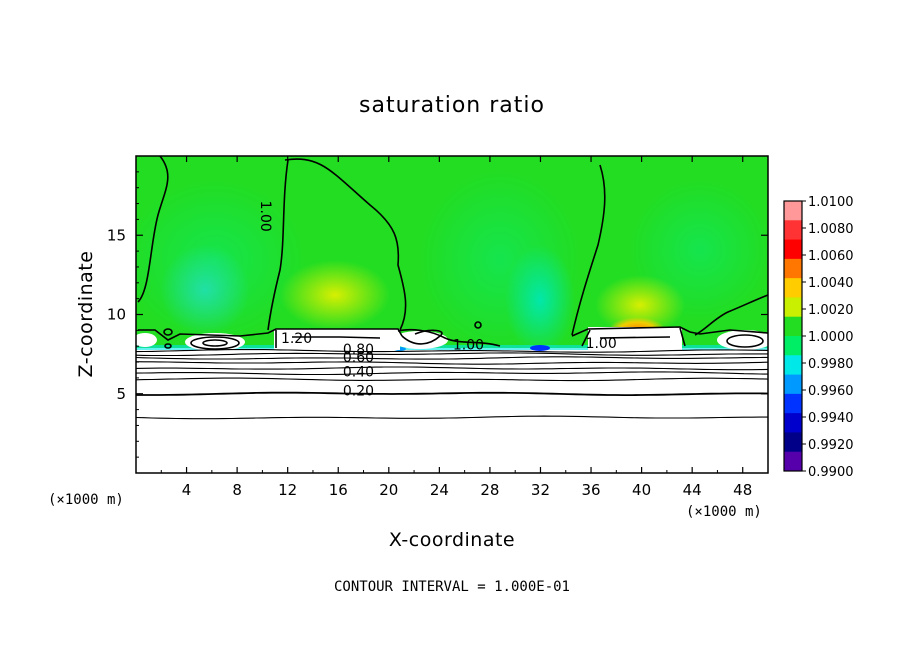 This screenshot has width=904, height=654. I want to click on contour-label: 0.20, so click(358, 391).